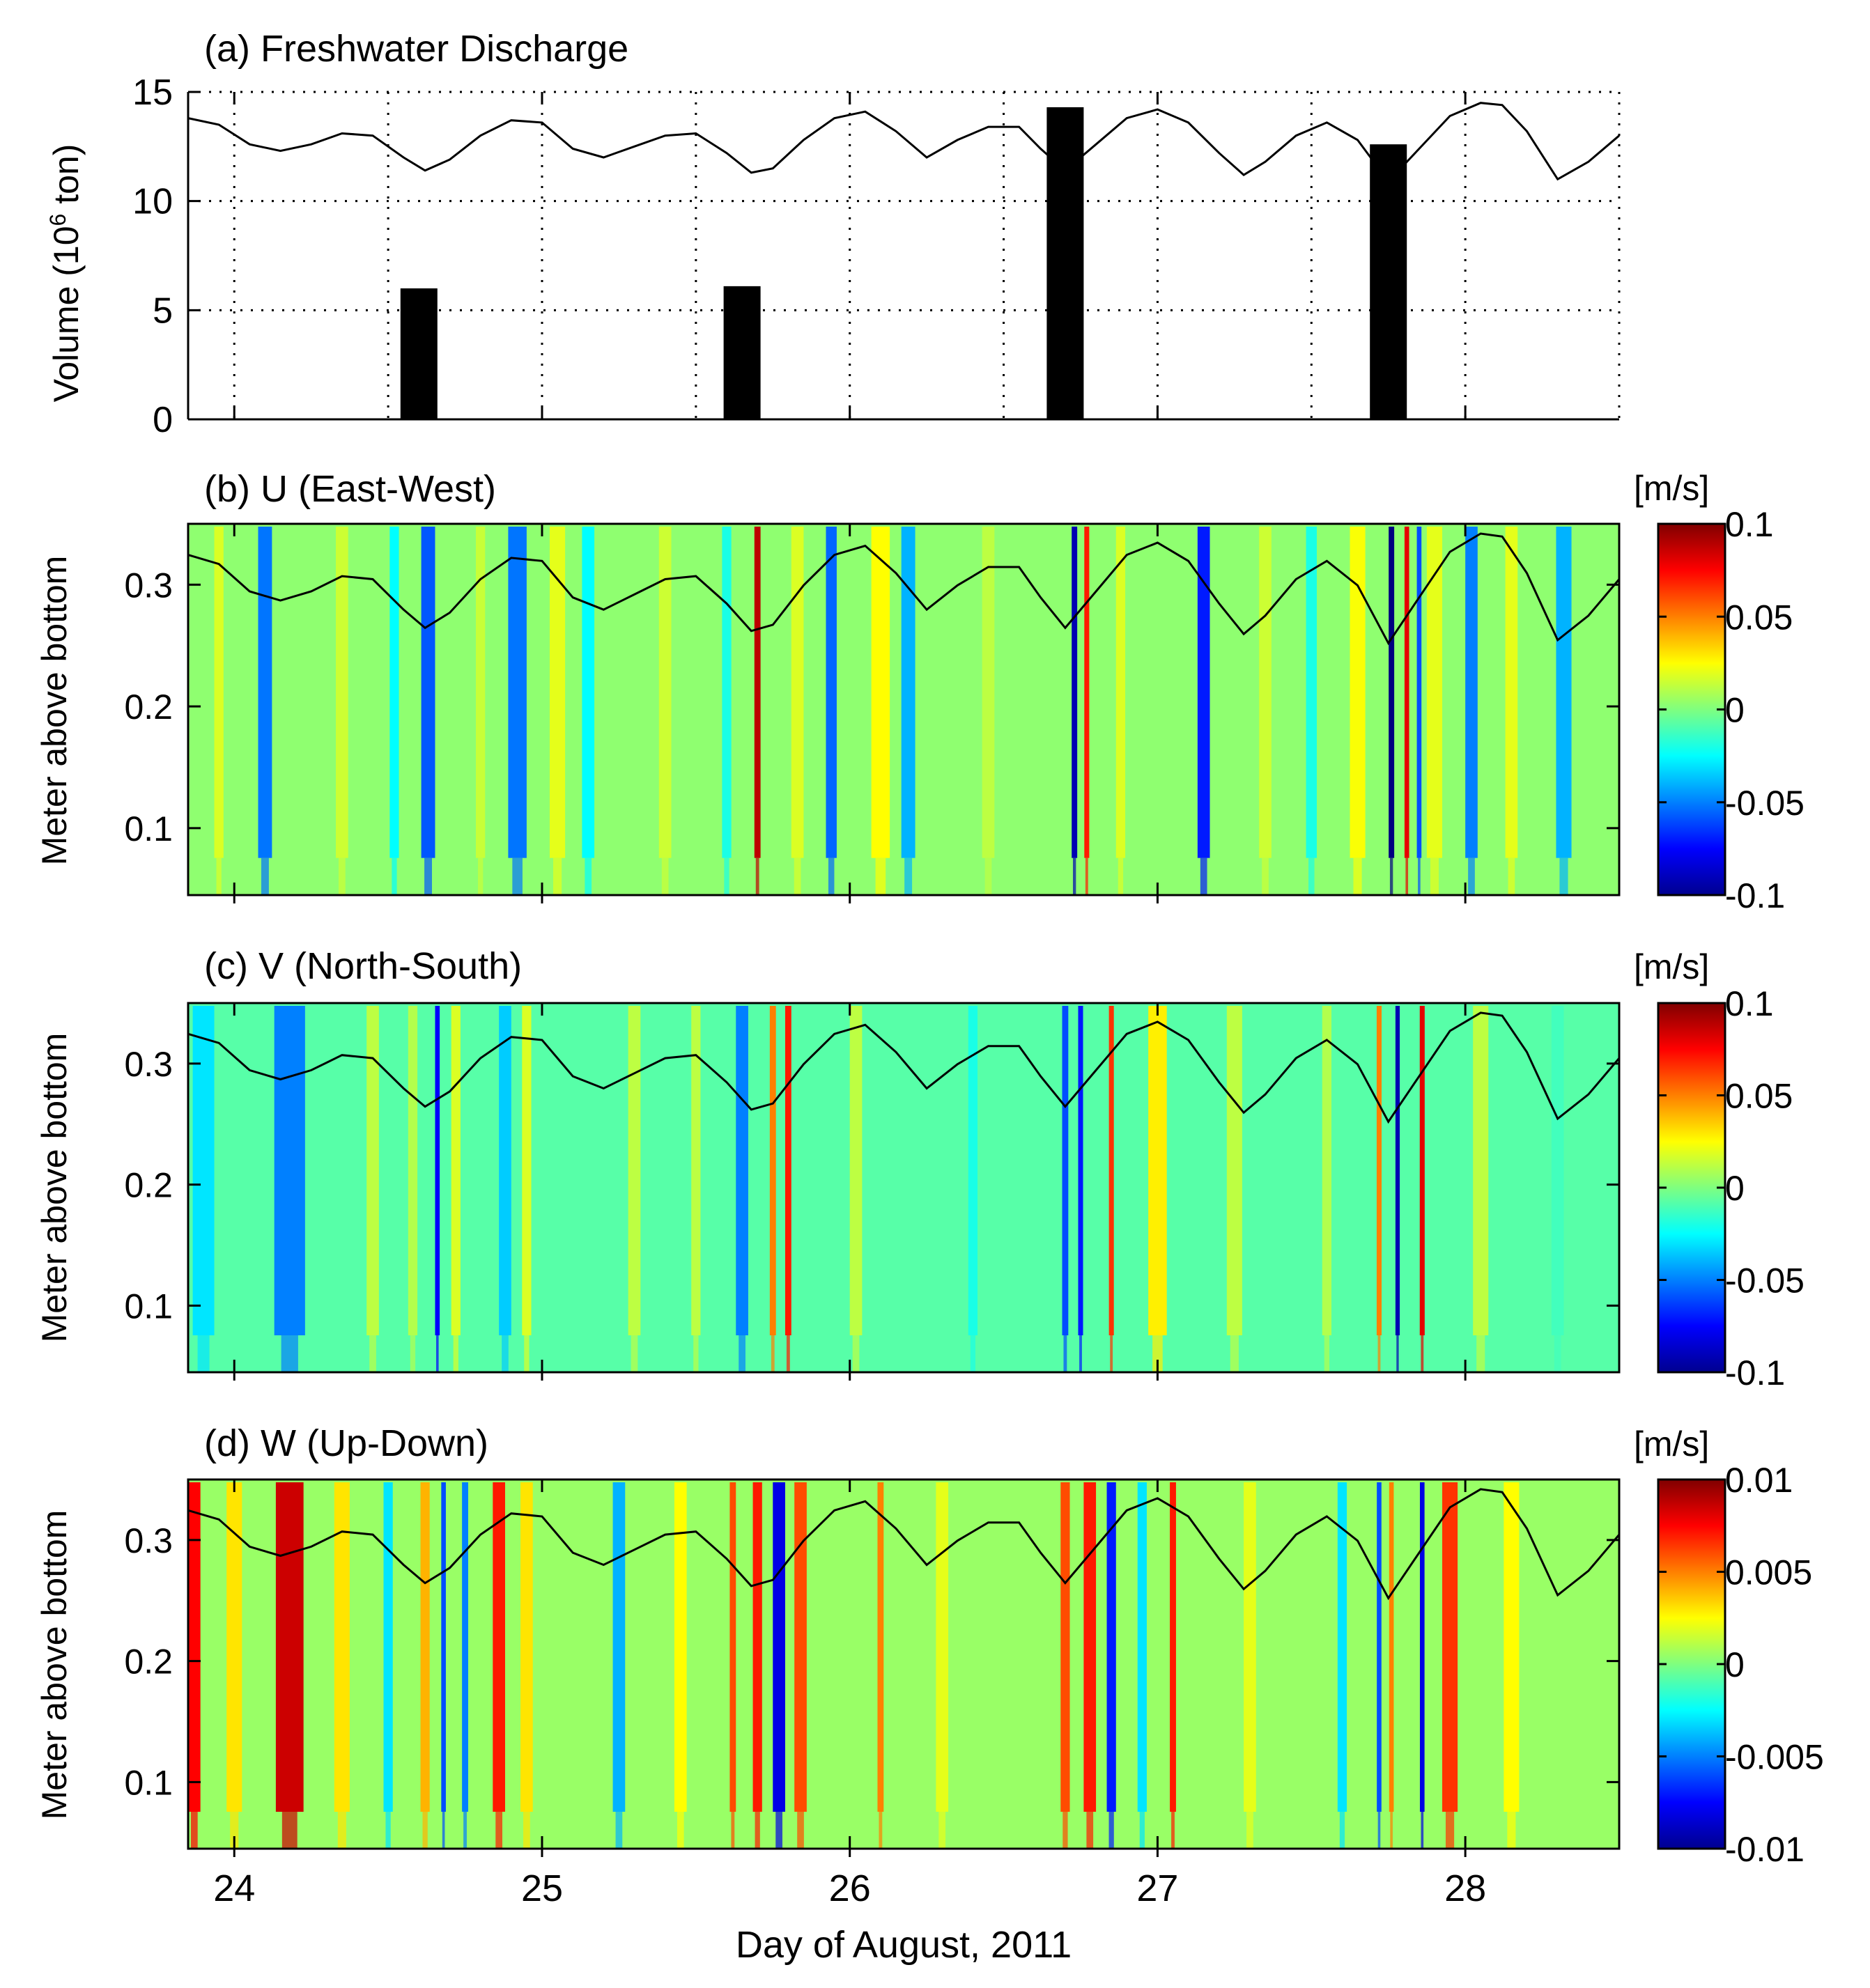 The width and height of the screenshot is (1870, 1988). Describe the element at coordinates (419, 353) in the screenshot. I see `discharge-bar` at that location.